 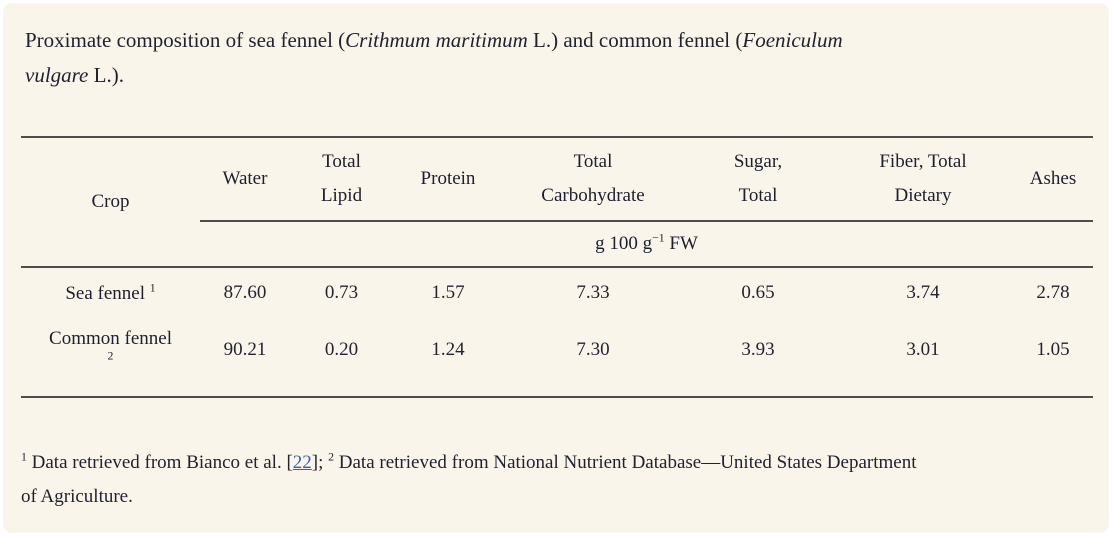 I want to click on text-segment: L.)., so click(x=106, y=75).